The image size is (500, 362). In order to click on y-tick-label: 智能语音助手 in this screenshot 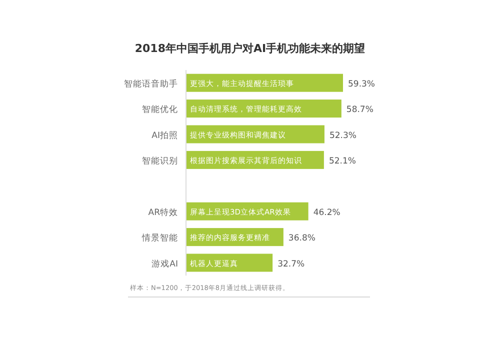, I will do `click(151, 84)`.